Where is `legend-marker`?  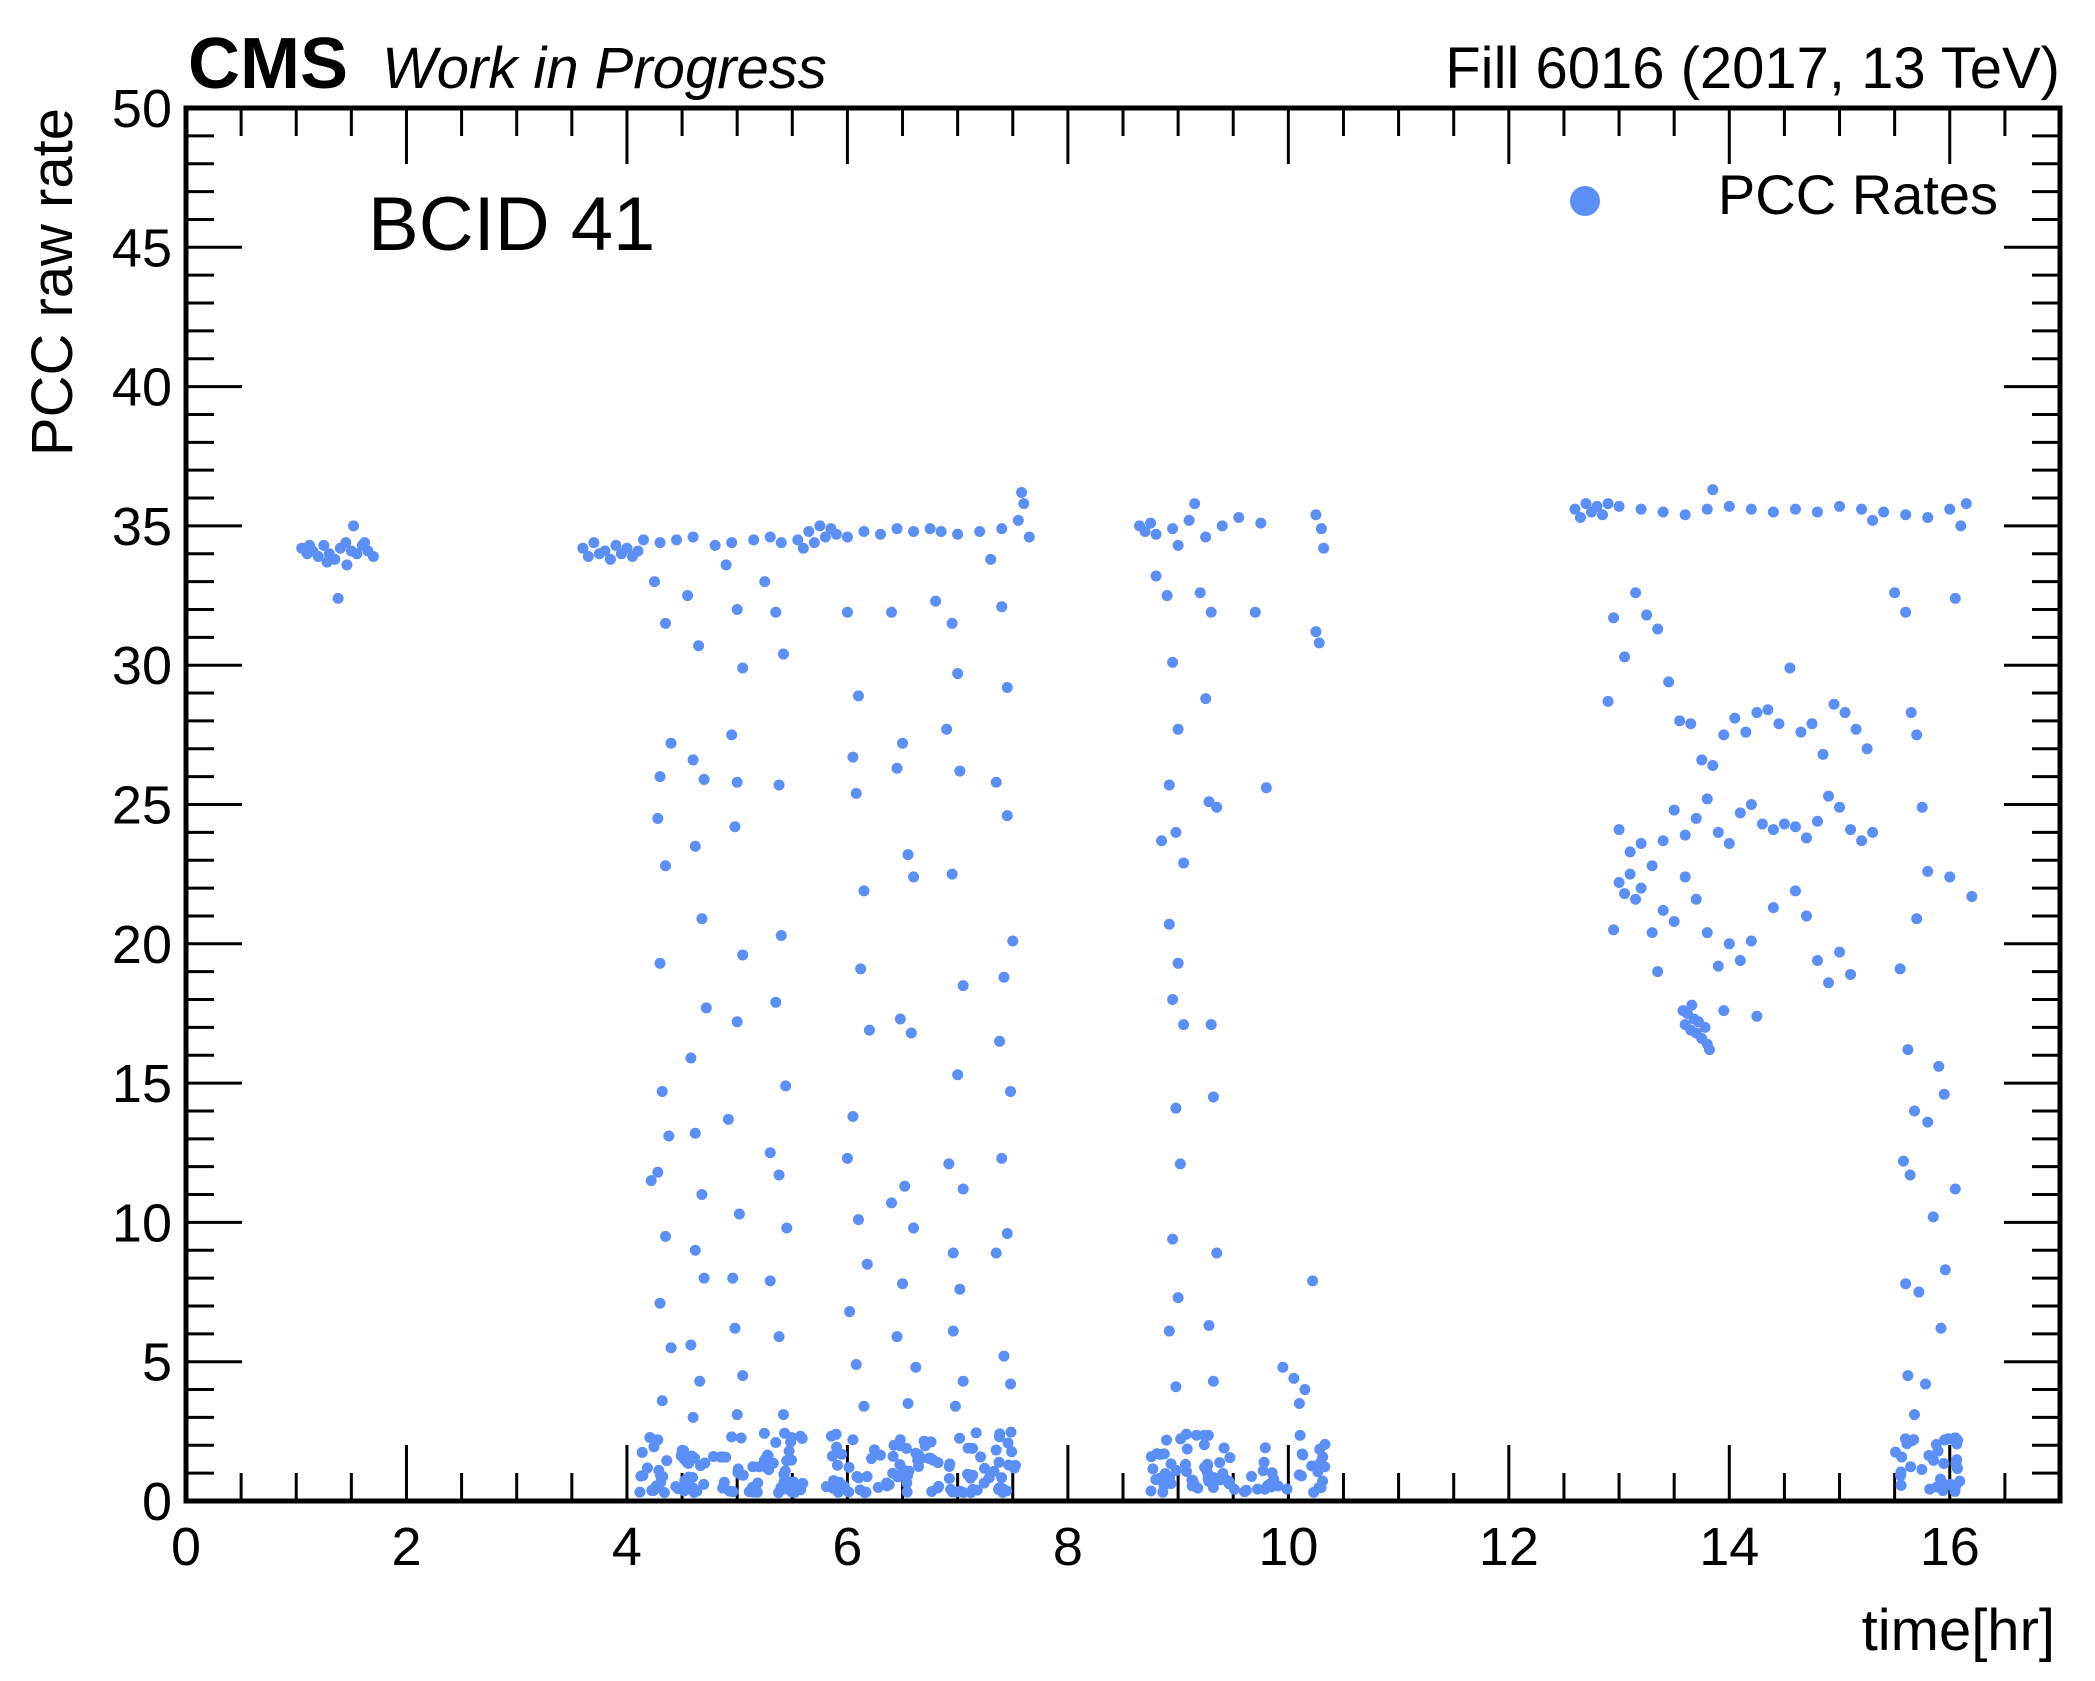 legend-marker is located at coordinates (1585, 201).